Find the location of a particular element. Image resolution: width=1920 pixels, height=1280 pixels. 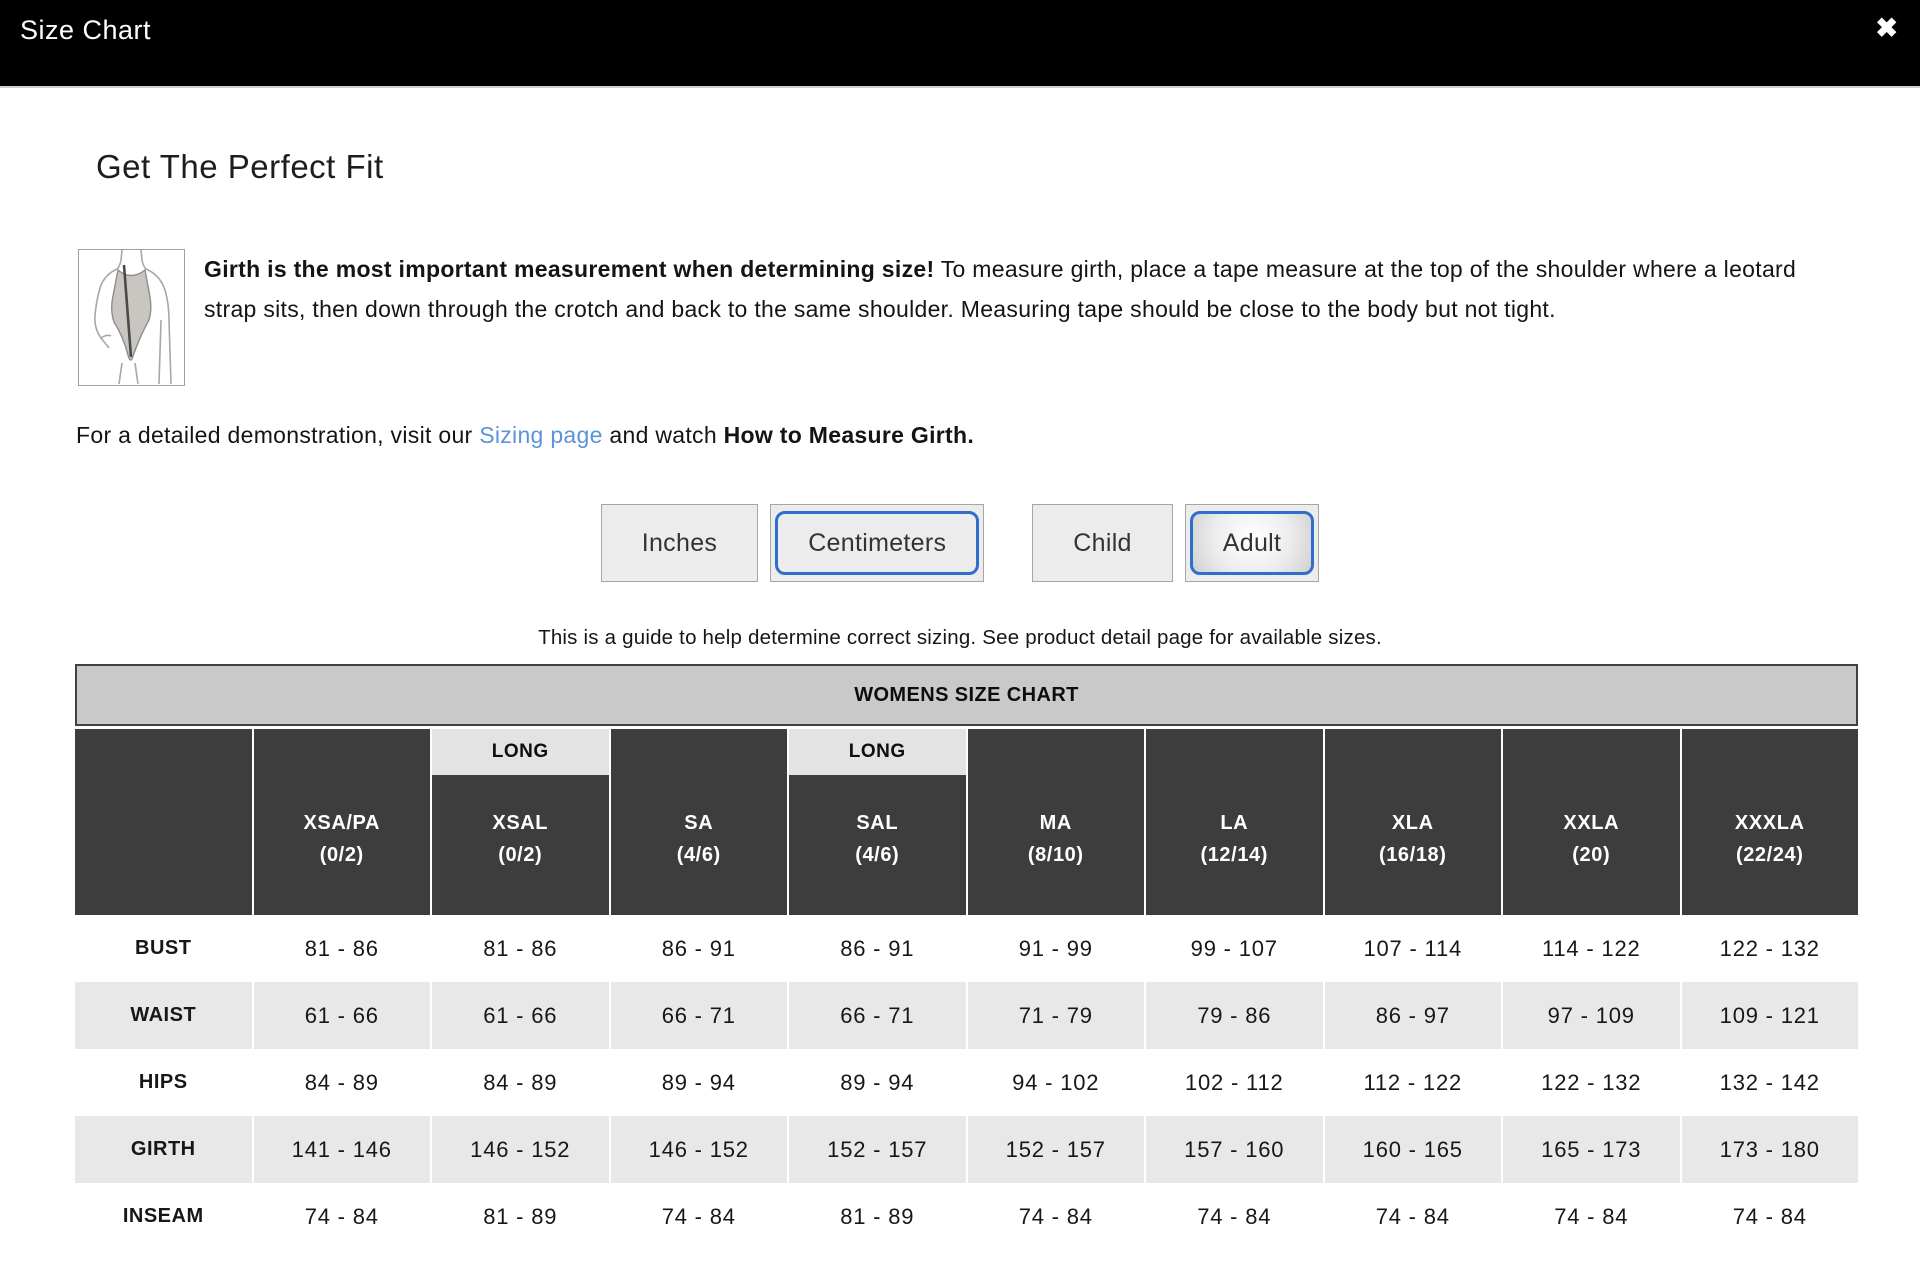

column-name: XXXLA is located at coordinates (1769, 822).